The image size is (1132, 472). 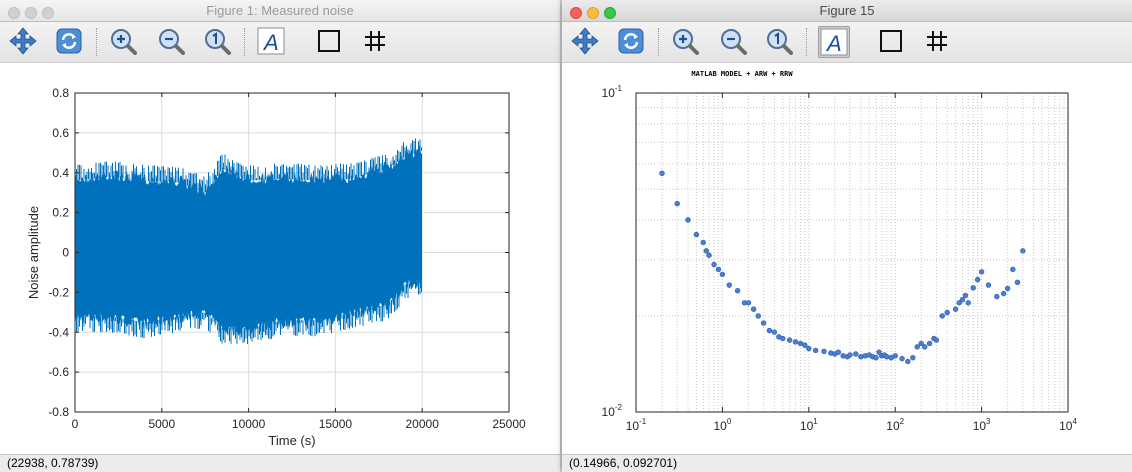 I want to click on y-tick-label: -0.8, so click(x=58, y=412).